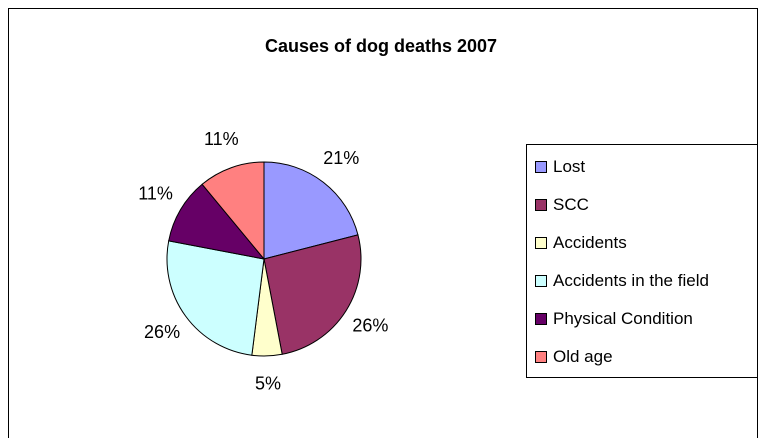 This screenshot has width=762, height=441. What do you see at coordinates (571, 204) in the screenshot?
I see `legend-label-scc: SCC` at bounding box center [571, 204].